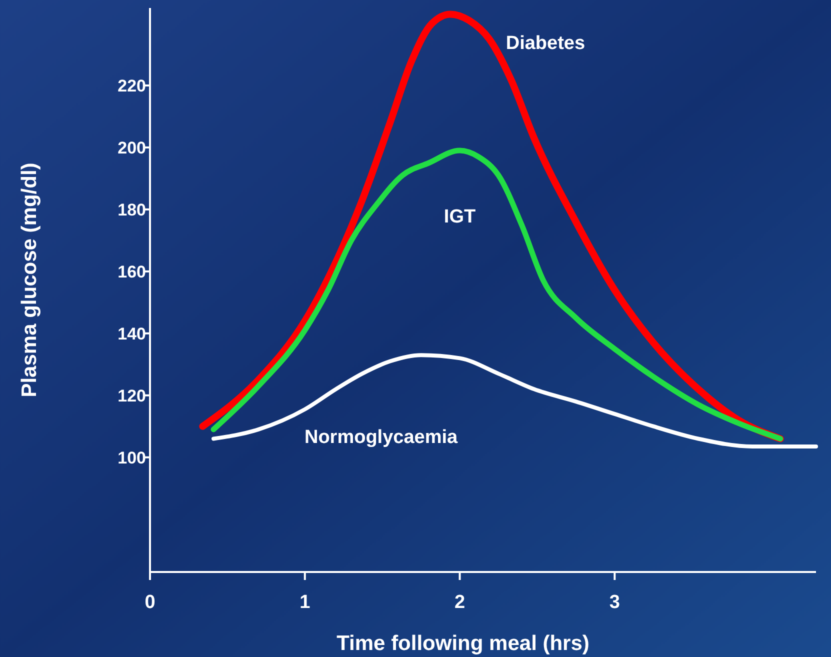 This screenshot has height=657, width=831. Describe the element at coordinates (460, 217) in the screenshot. I see `series-label: IGT` at that location.